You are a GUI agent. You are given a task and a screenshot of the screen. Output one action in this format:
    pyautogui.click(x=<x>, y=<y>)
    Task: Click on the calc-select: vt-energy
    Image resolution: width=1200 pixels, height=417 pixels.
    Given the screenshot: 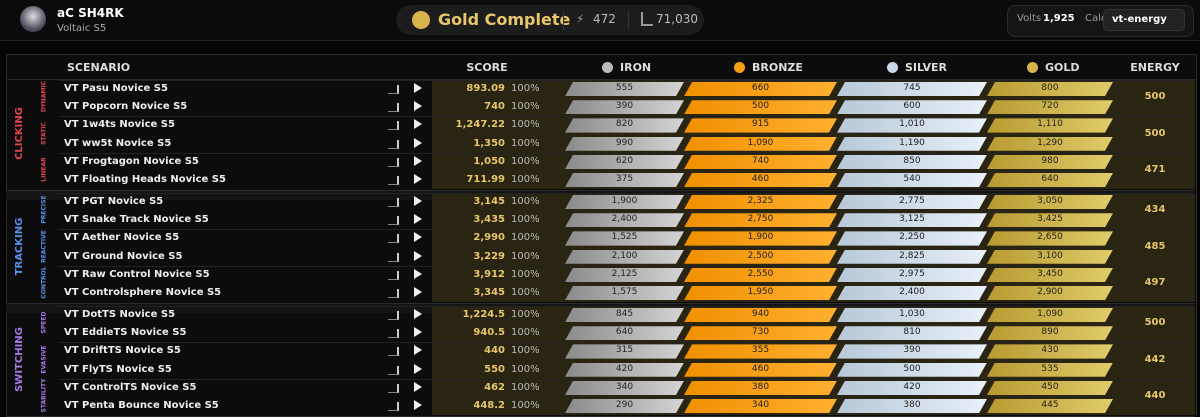 What is the action you would take?
    pyautogui.click(x=1144, y=20)
    